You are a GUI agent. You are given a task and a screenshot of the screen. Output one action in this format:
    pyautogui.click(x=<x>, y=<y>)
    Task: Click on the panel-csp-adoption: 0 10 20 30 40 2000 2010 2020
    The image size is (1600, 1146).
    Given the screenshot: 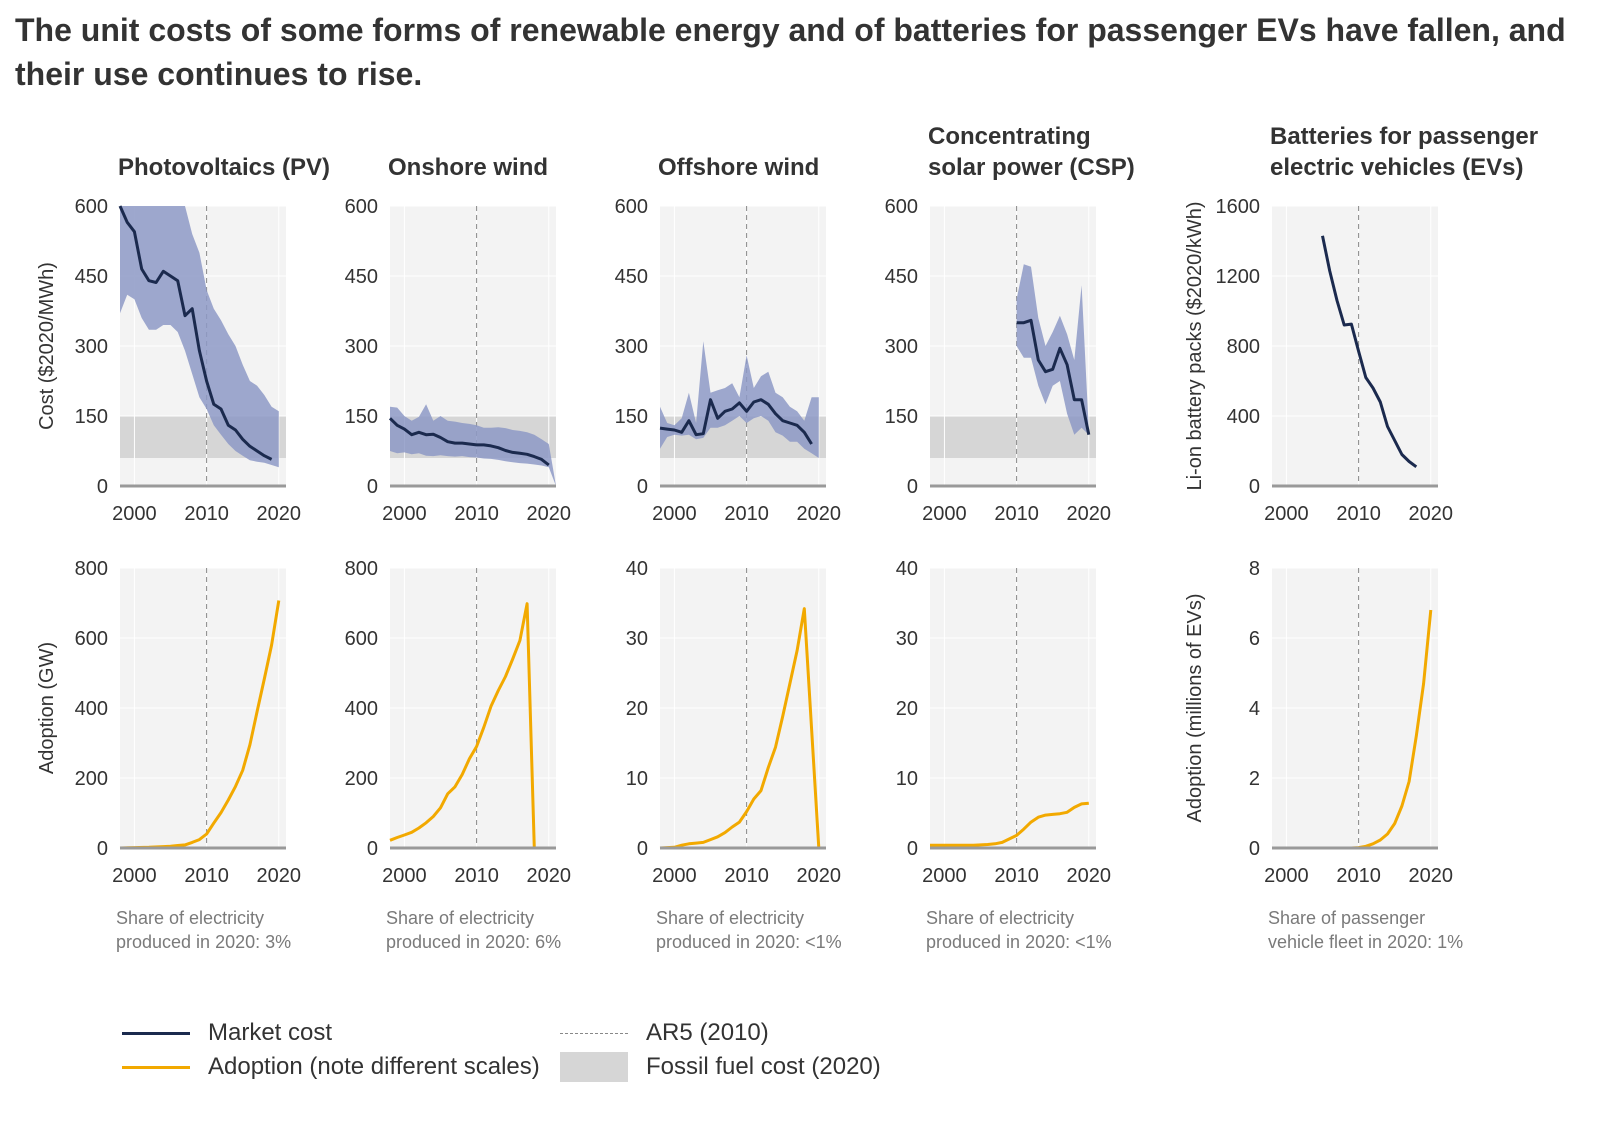 What is the action you would take?
    pyautogui.click(x=1003, y=722)
    